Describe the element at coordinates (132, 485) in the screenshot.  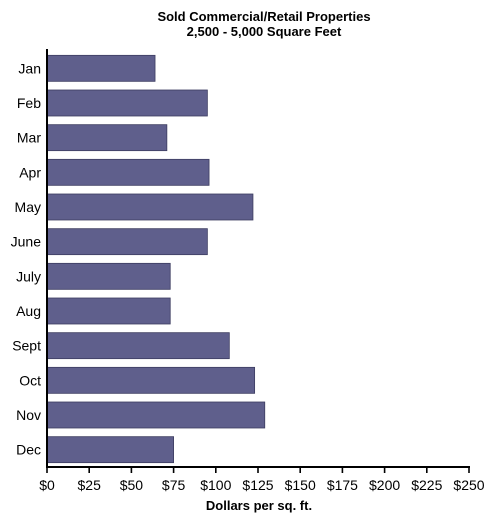
I see `x-tick-label: $50` at that location.